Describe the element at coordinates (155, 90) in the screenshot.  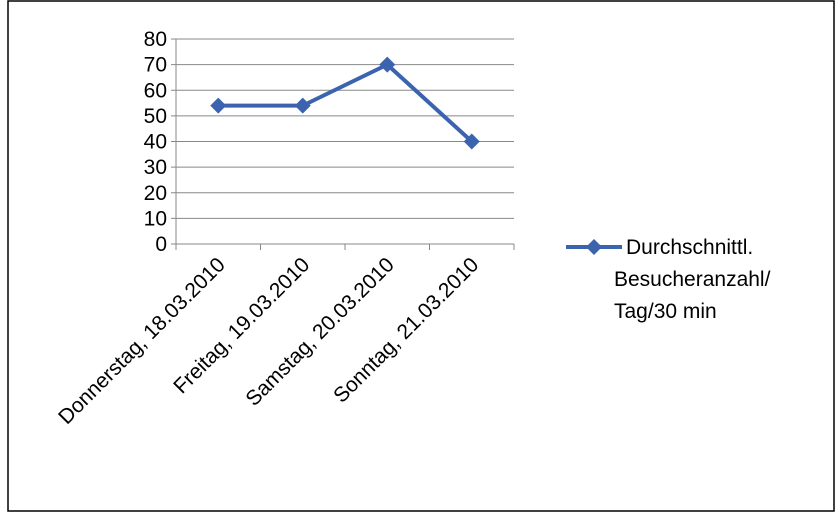
I see `y-tick-label: 60` at that location.